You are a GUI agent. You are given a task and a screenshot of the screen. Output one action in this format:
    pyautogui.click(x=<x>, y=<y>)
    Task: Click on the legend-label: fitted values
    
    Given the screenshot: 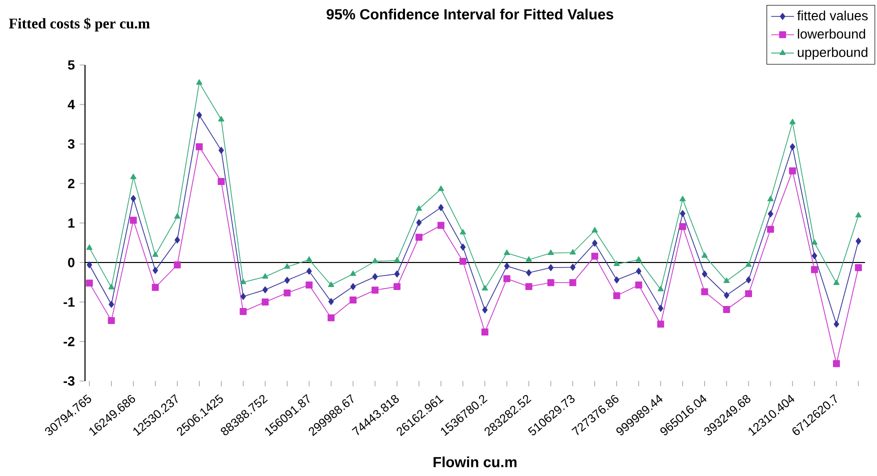 What is the action you would take?
    pyautogui.click(x=832, y=15)
    